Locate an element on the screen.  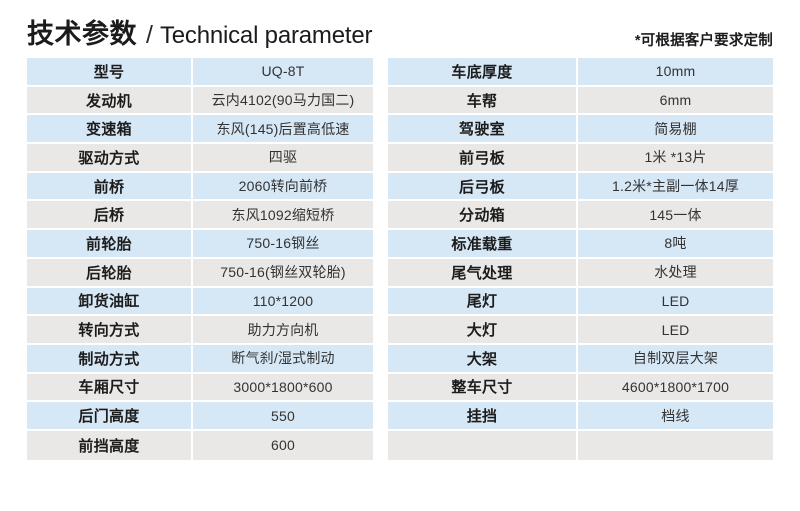
table-row: 变速箱 东风(145)后置高低速 is located at coordinates (200, 130).